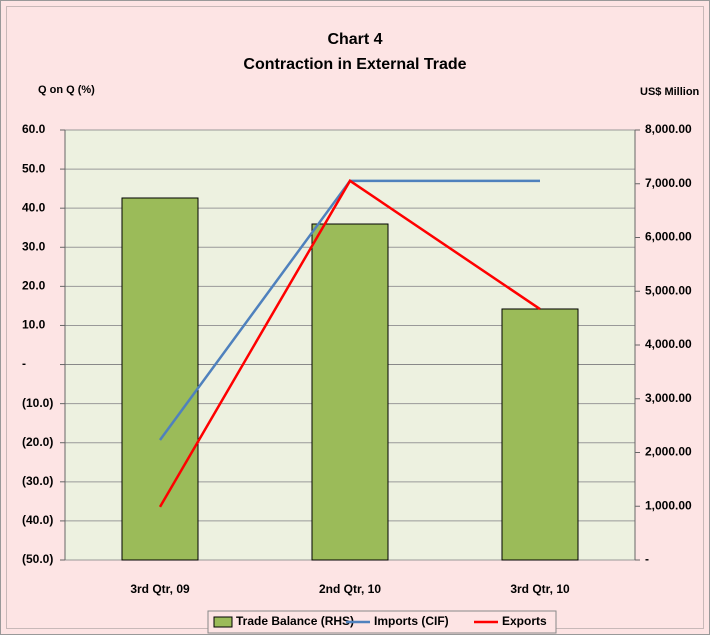 This screenshot has height=635, width=710. What do you see at coordinates (670, 92) in the screenshot?
I see `y2-axis-label: US$ Million` at bounding box center [670, 92].